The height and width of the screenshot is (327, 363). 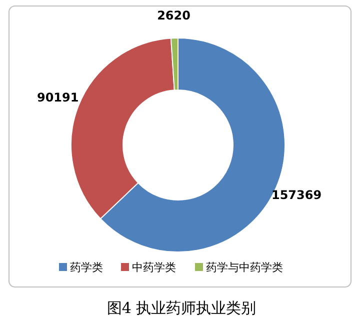 I want to click on legend-label: 药学与中药学类, so click(x=244, y=267).